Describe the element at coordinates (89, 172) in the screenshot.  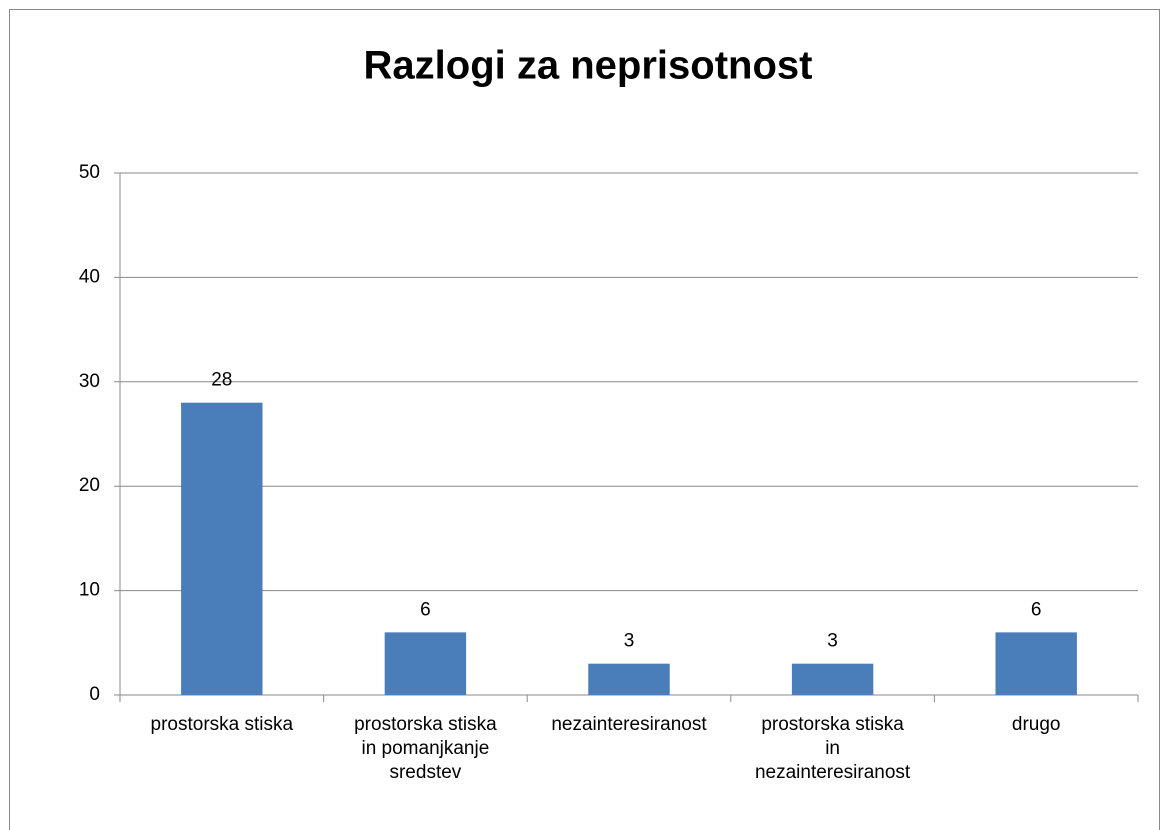
I see `y-tick-label: 50` at that location.